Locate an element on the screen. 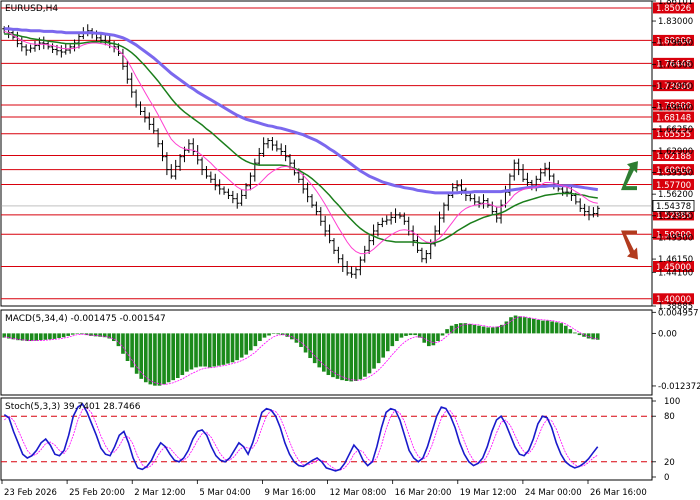 Image resolution: width=700 pixels, height=500 pixels. price-tick-label: 1.44100 is located at coordinates (675, 273).